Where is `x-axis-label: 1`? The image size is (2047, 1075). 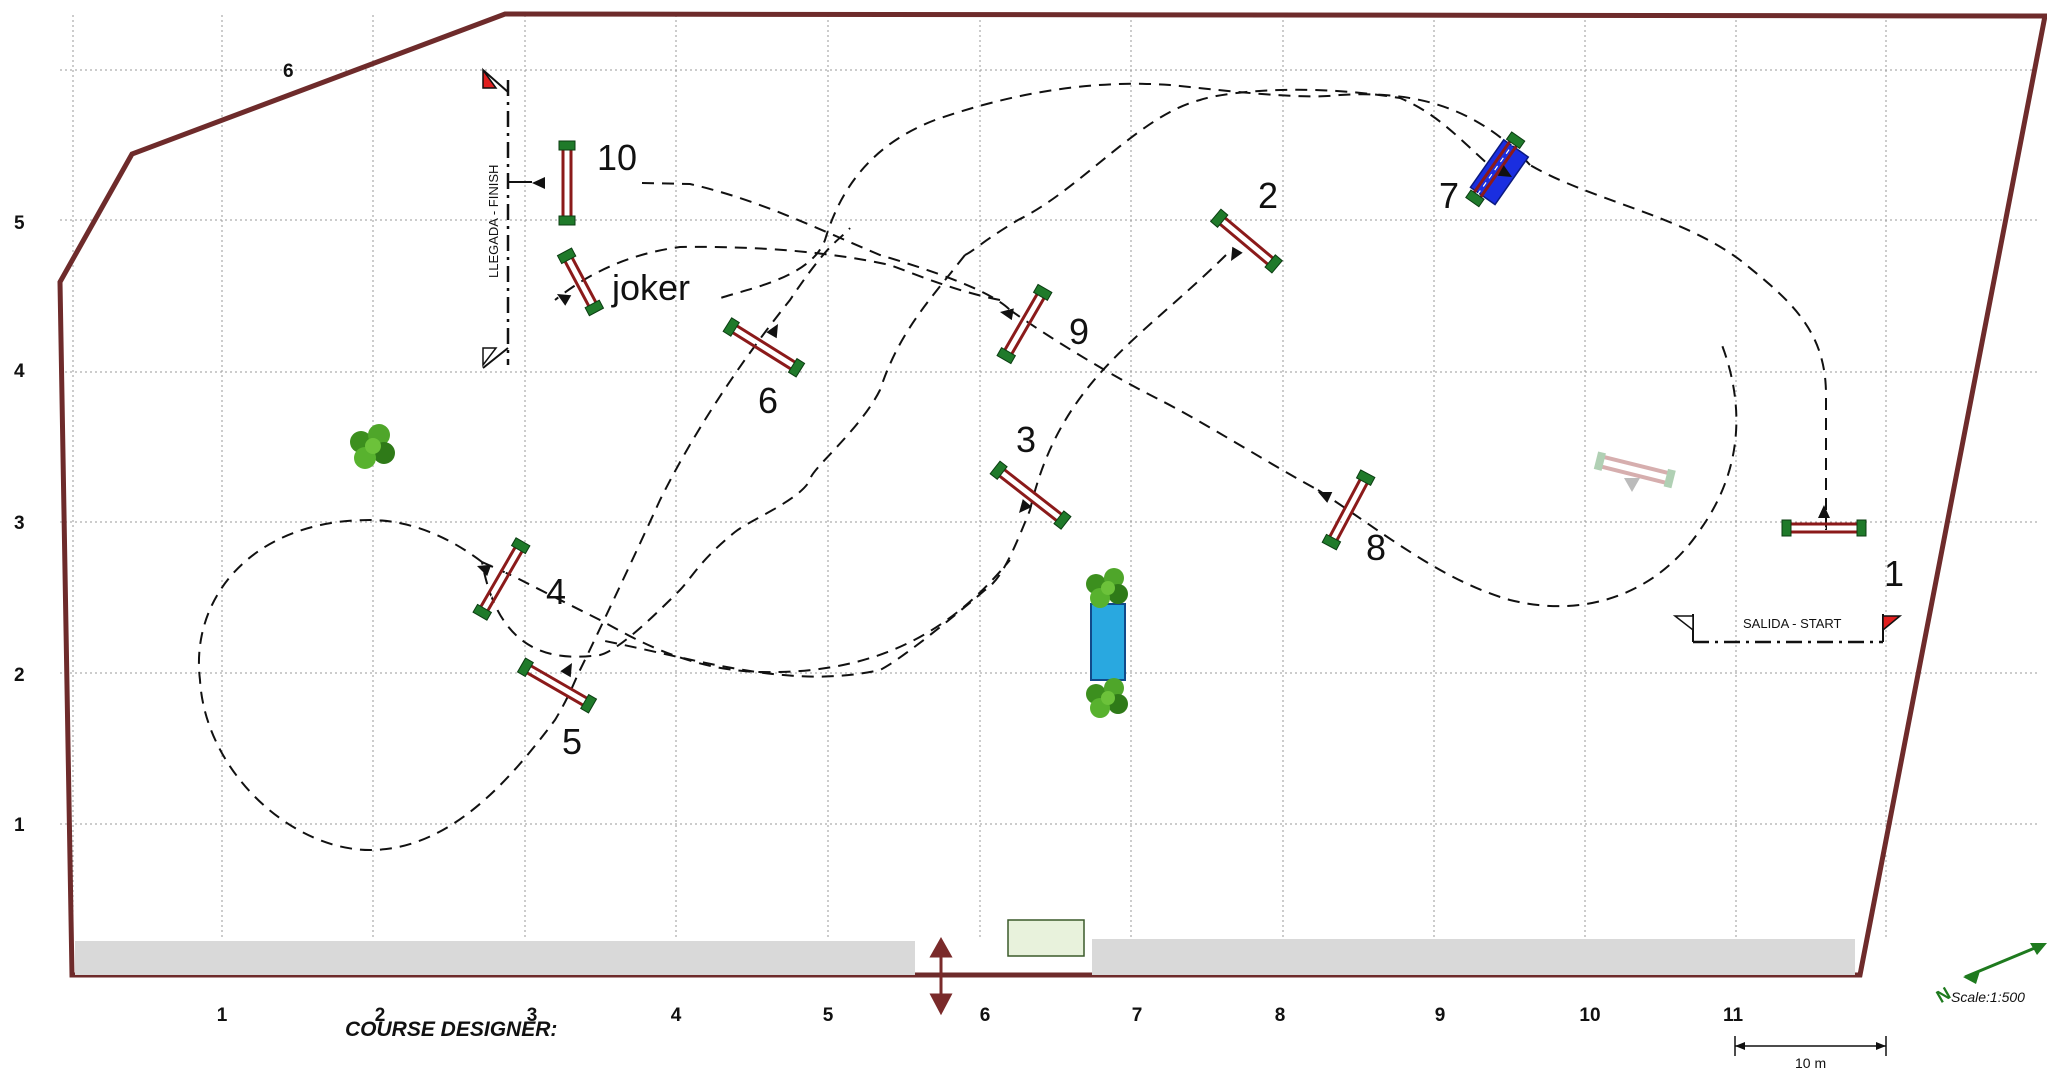
x-axis-label: 1 is located at coordinates (222, 1015).